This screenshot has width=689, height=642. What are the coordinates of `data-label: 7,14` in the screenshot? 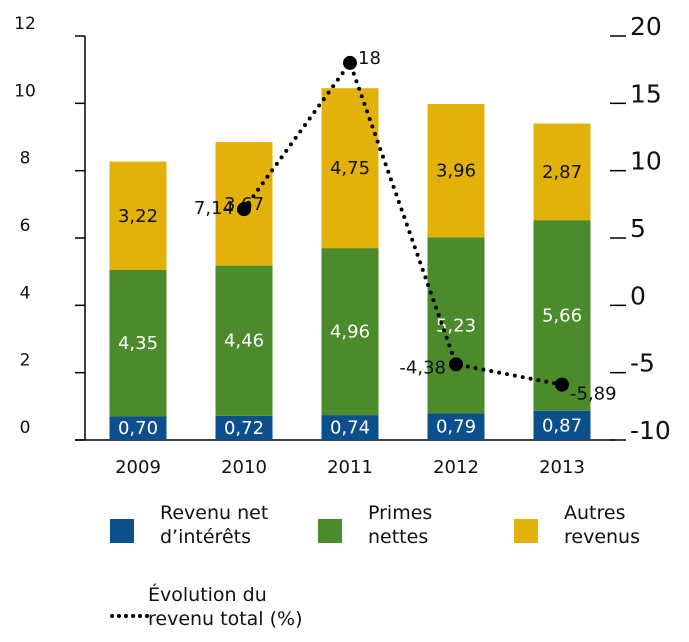 It's located at (214, 208).